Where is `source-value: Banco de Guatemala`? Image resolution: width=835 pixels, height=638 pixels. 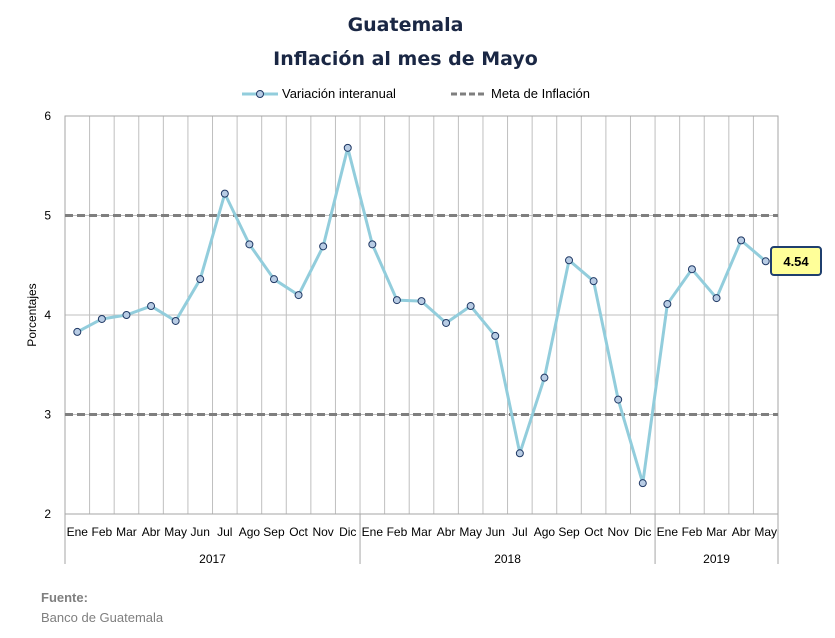
source-value: Banco de Guatemala is located at coordinates (102, 617).